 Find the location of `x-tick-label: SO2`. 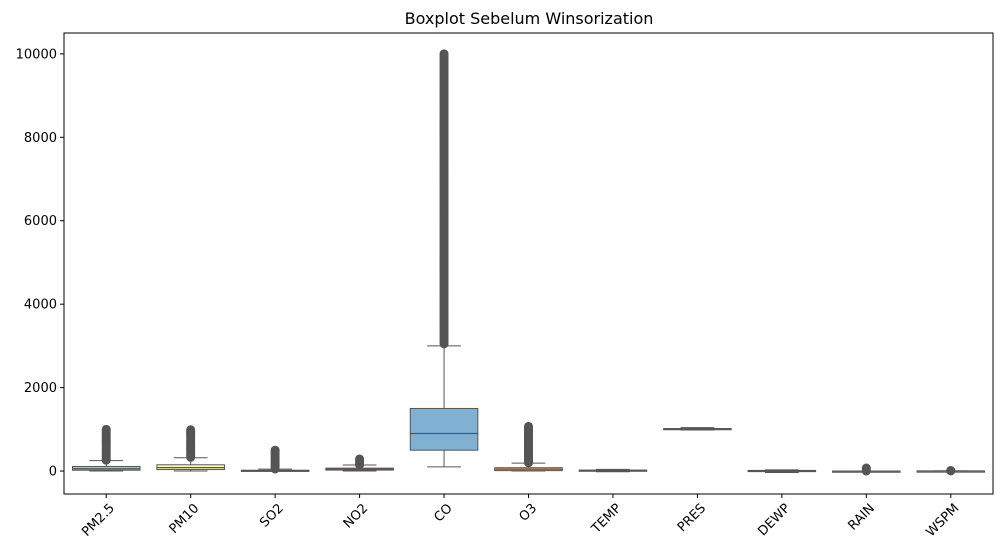

x-tick-label: SO2 is located at coordinates (272, 516).